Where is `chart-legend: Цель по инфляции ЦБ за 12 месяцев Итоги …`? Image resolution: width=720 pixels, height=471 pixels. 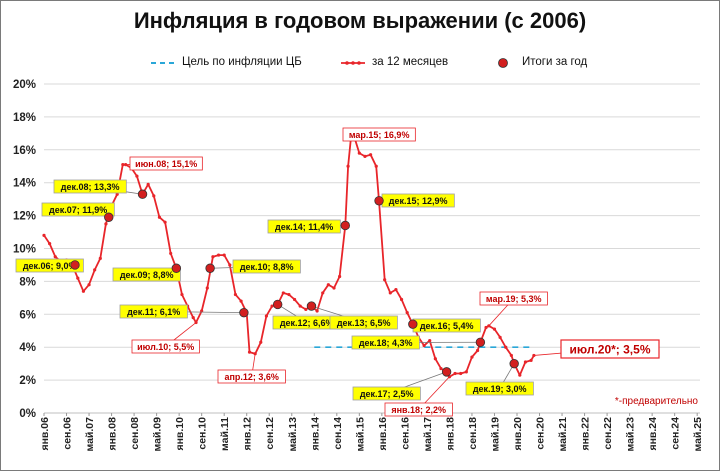
chart-legend: Цель по инфляции ЦБ за 12 месяцев Итоги … is located at coordinates (385, 63).